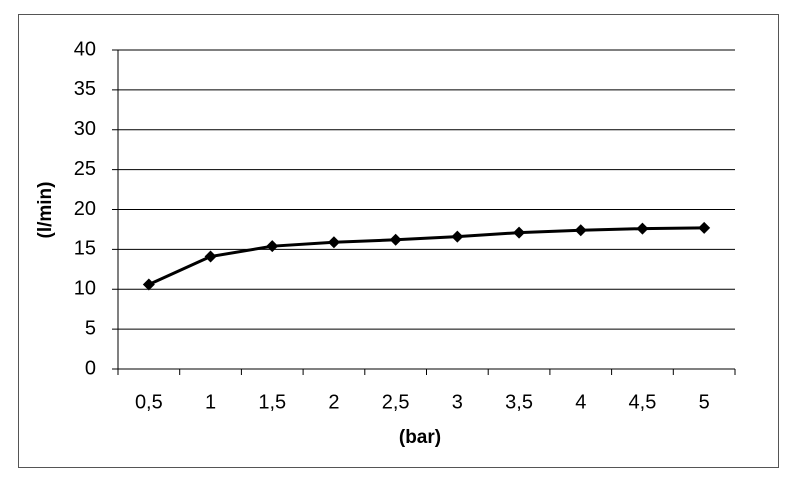  I want to click on y-tick-label: 0, so click(90, 368).